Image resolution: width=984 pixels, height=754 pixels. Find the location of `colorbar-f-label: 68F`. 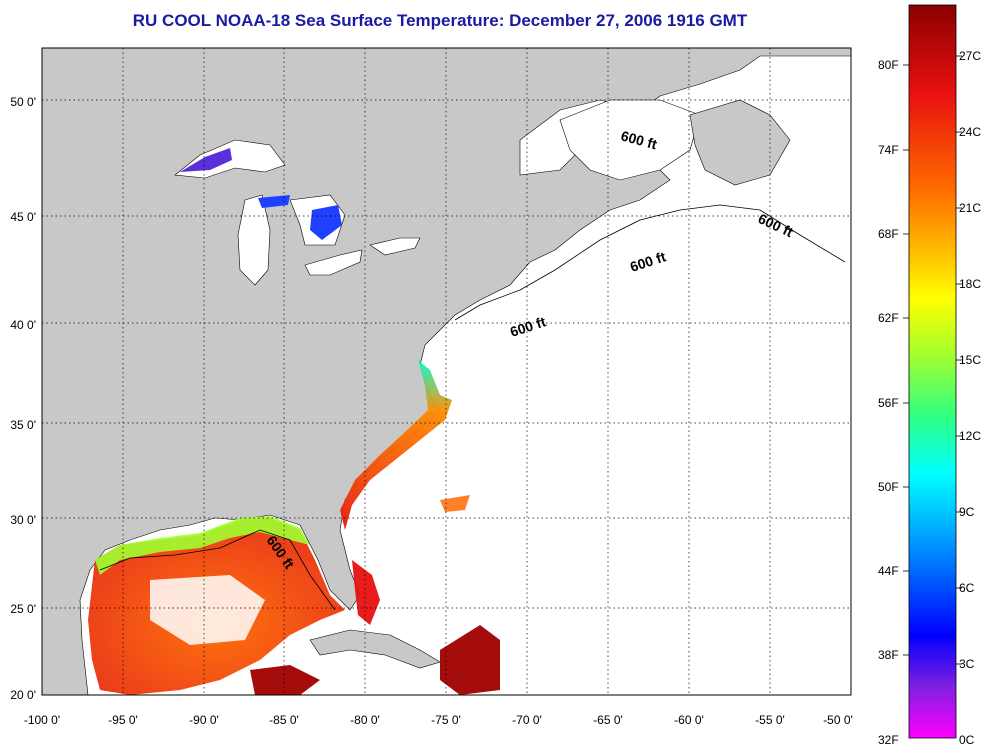

colorbar-f-label: 68F is located at coordinates (888, 234).